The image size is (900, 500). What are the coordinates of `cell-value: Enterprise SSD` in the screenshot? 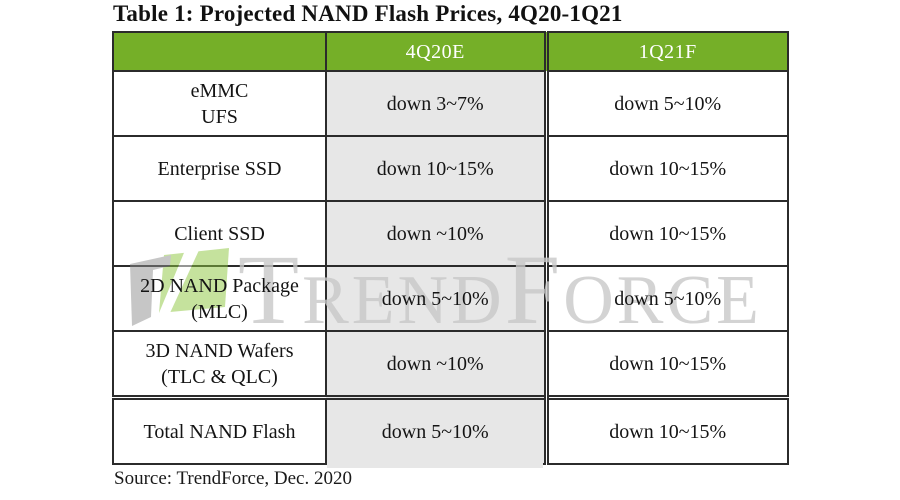 It's located at (219, 168).